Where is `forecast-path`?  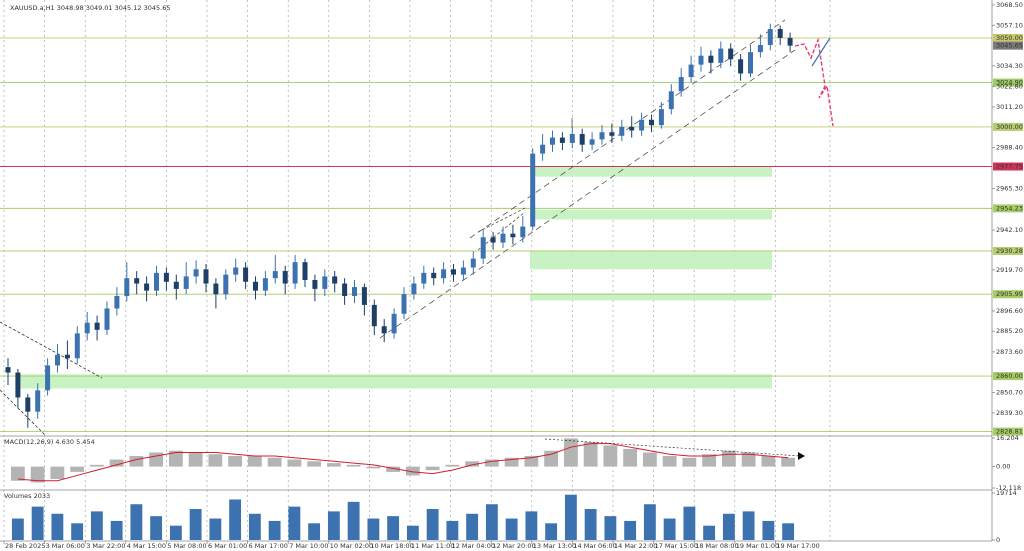 forecast-path is located at coordinates (814, 82).